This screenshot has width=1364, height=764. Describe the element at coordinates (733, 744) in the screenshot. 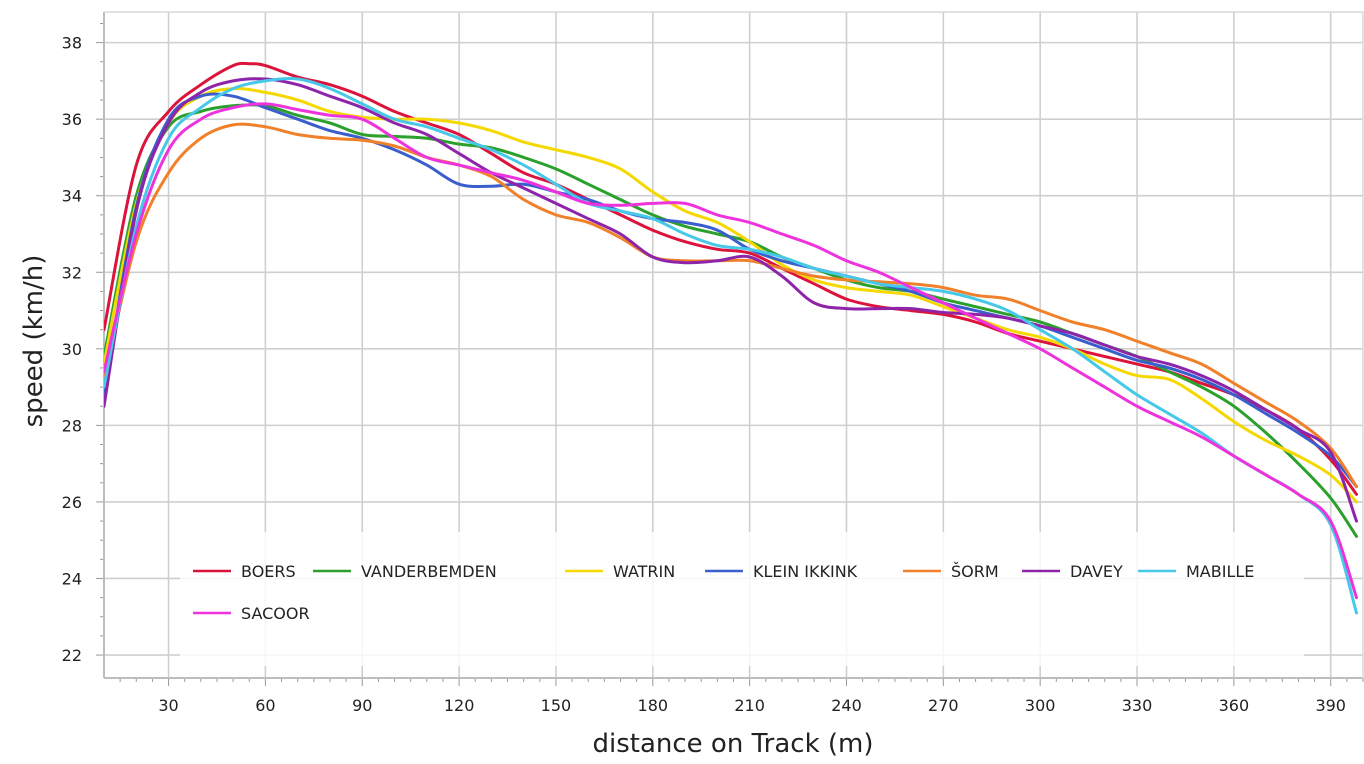

I see `x-axis-title: distance on Track (m)` at that location.